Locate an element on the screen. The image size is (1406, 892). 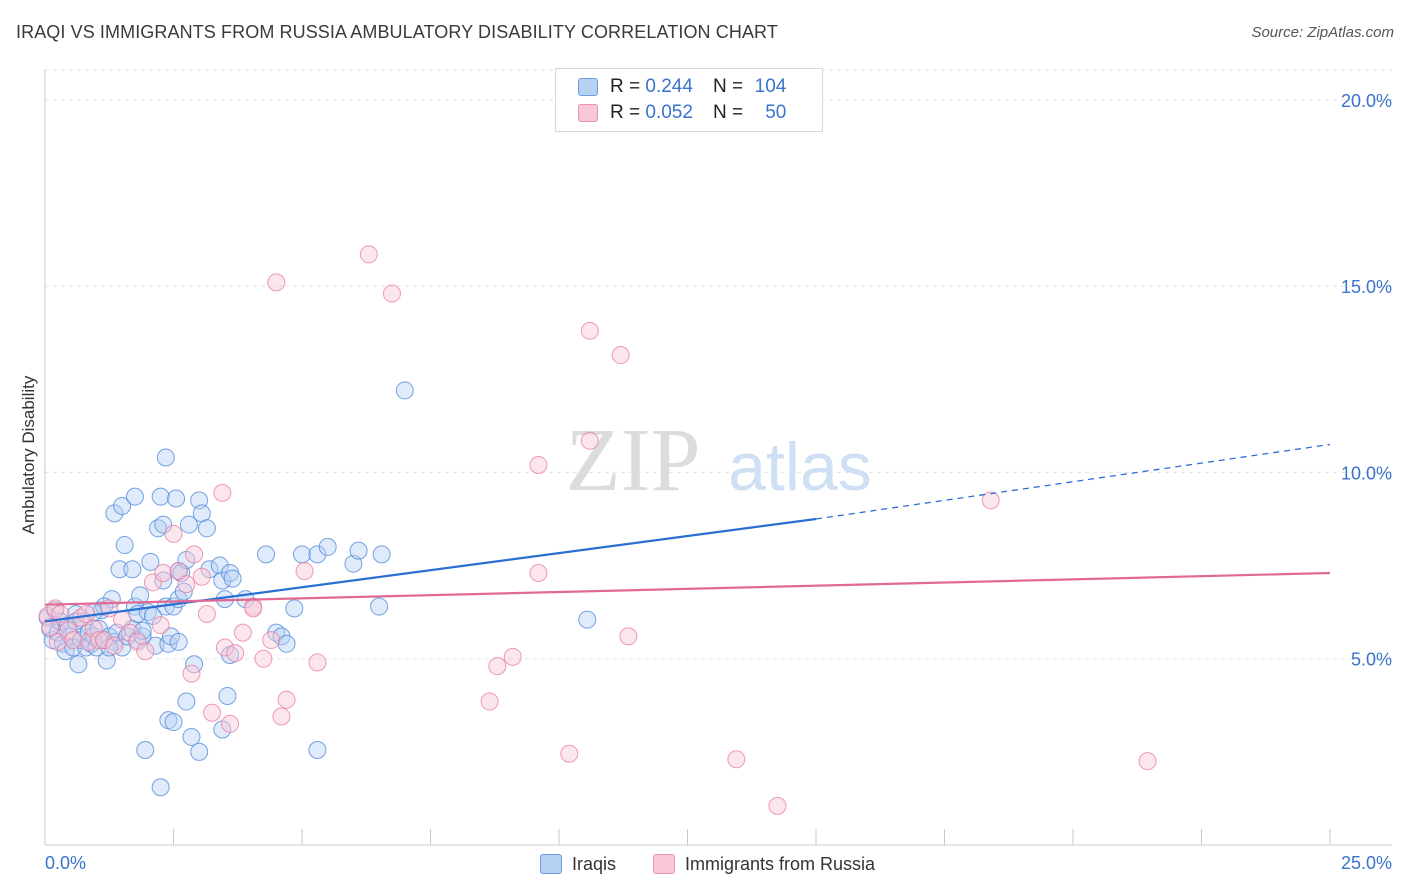
r-label: R = is located at coordinates (625, 112).